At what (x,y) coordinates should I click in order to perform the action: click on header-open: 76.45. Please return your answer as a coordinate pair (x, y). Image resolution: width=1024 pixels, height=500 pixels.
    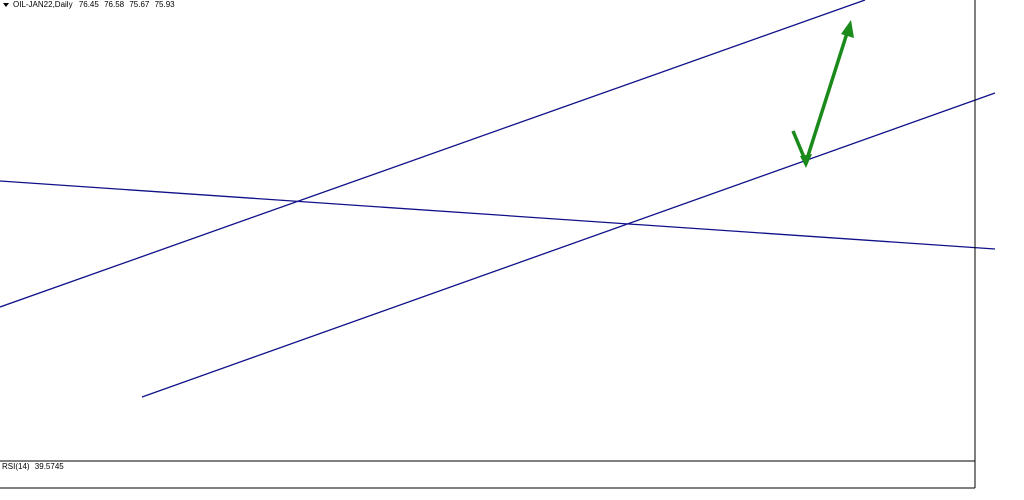
    Looking at the image, I should click on (89, 4).